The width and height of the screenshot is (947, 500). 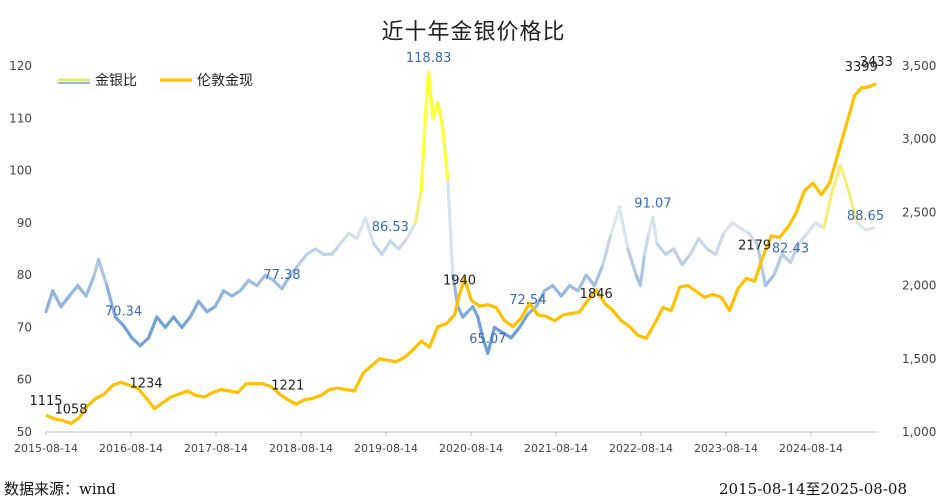 I want to click on x-tick-label: 2021-08-14, so click(x=556, y=448).